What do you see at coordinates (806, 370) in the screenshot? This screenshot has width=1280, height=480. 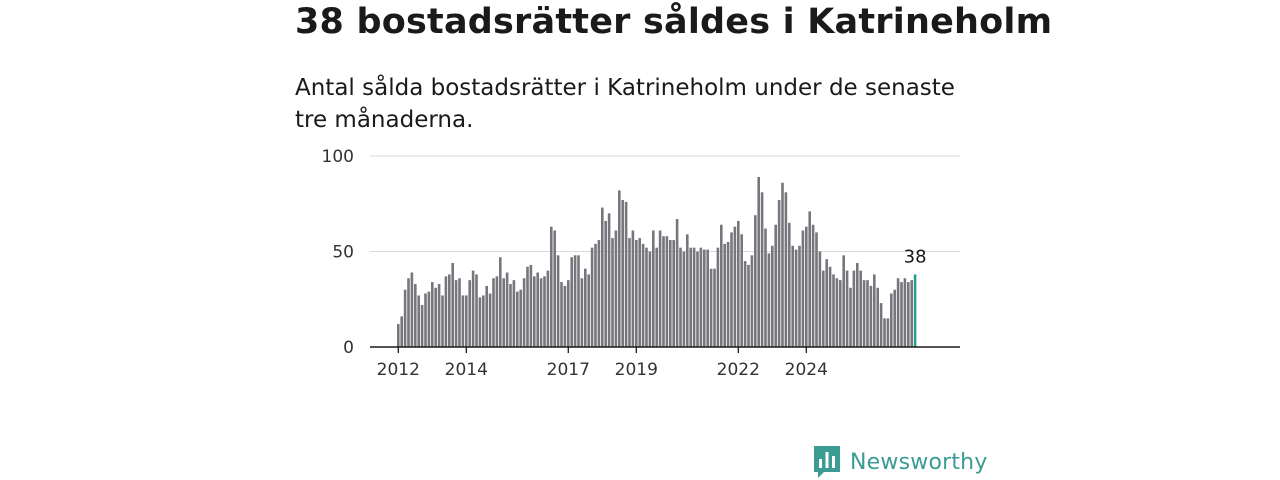 I see `x-tick-label: 2024` at bounding box center [806, 370].